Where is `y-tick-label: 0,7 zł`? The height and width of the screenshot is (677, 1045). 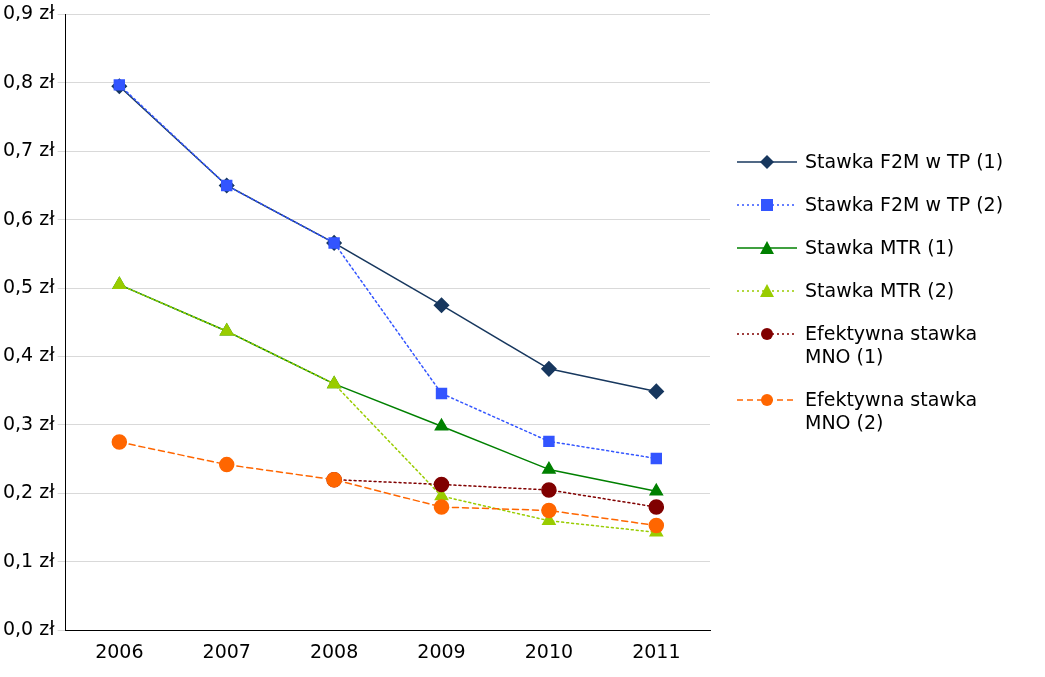
y-tick-label: 0,7 zł is located at coordinates (29, 149).